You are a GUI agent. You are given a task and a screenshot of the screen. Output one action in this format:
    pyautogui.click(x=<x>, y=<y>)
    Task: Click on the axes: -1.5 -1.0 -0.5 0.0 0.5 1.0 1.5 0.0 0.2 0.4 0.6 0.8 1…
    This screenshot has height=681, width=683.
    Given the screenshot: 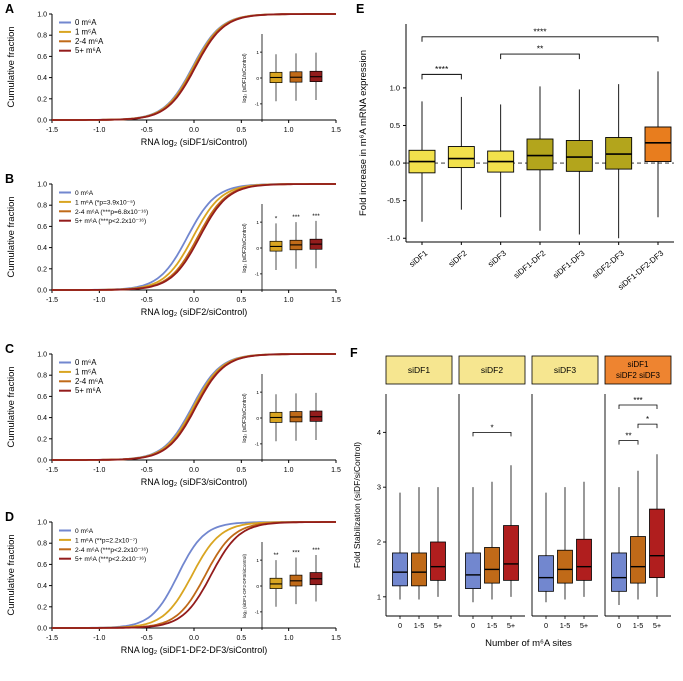 What is the action you would take?
    pyautogui.click(x=173, y=420)
    